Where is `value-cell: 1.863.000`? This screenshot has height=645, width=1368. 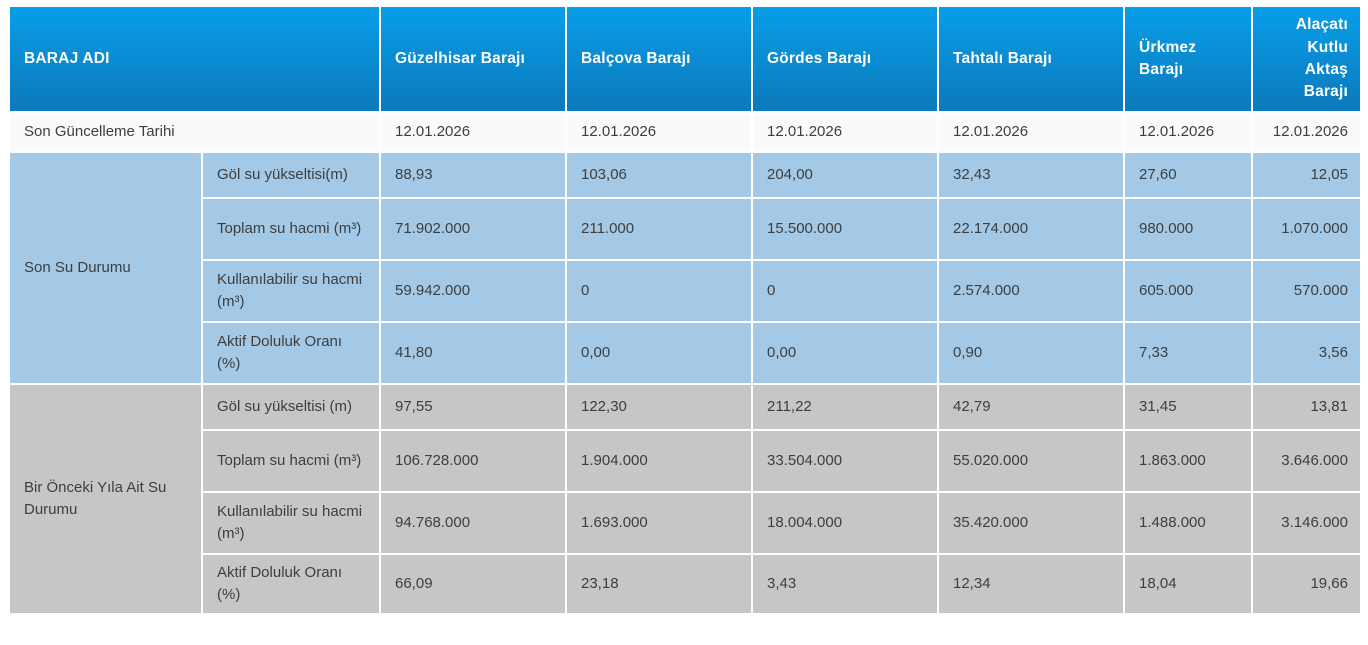
value-cell: 1.863.000 is located at coordinates (1188, 461).